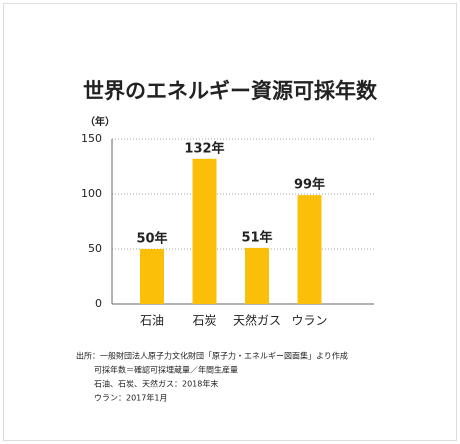 This screenshot has height=444, width=460. I want to click on value-label: 51年, so click(256, 237).